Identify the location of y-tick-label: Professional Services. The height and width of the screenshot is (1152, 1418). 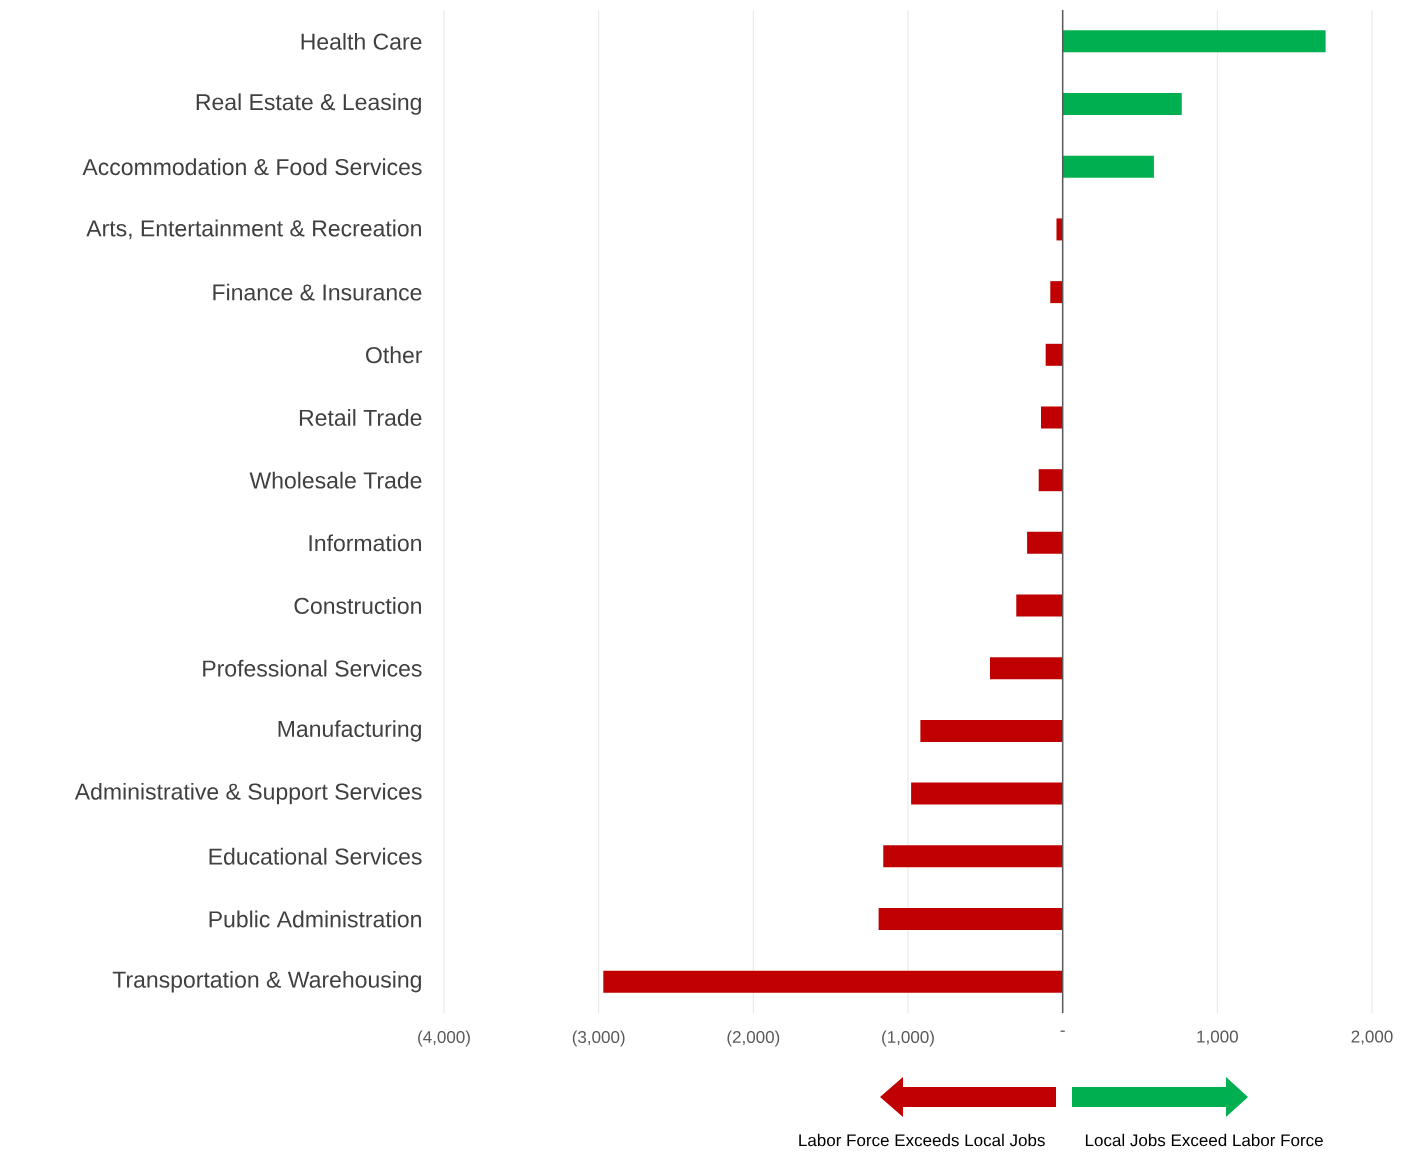
(312, 668).